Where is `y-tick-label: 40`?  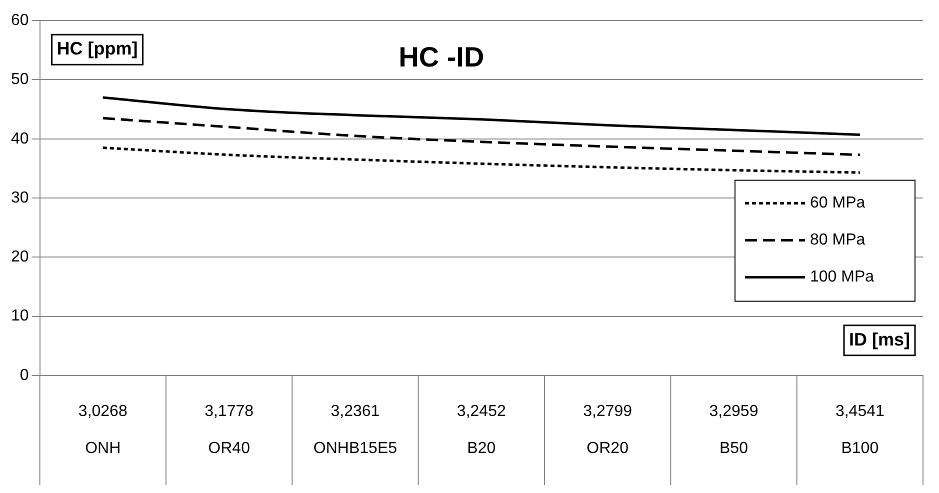 y-tick-label: 40 is located at coordinates (20, 139).